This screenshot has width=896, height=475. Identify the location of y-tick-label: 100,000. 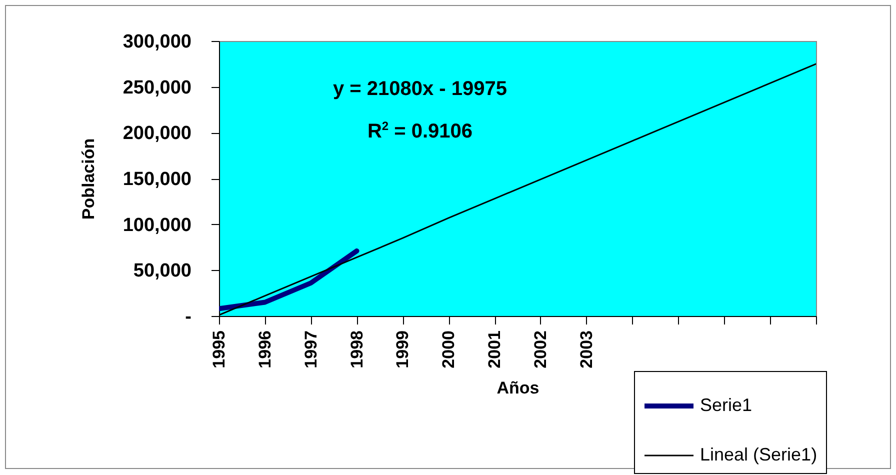
(157, 225).